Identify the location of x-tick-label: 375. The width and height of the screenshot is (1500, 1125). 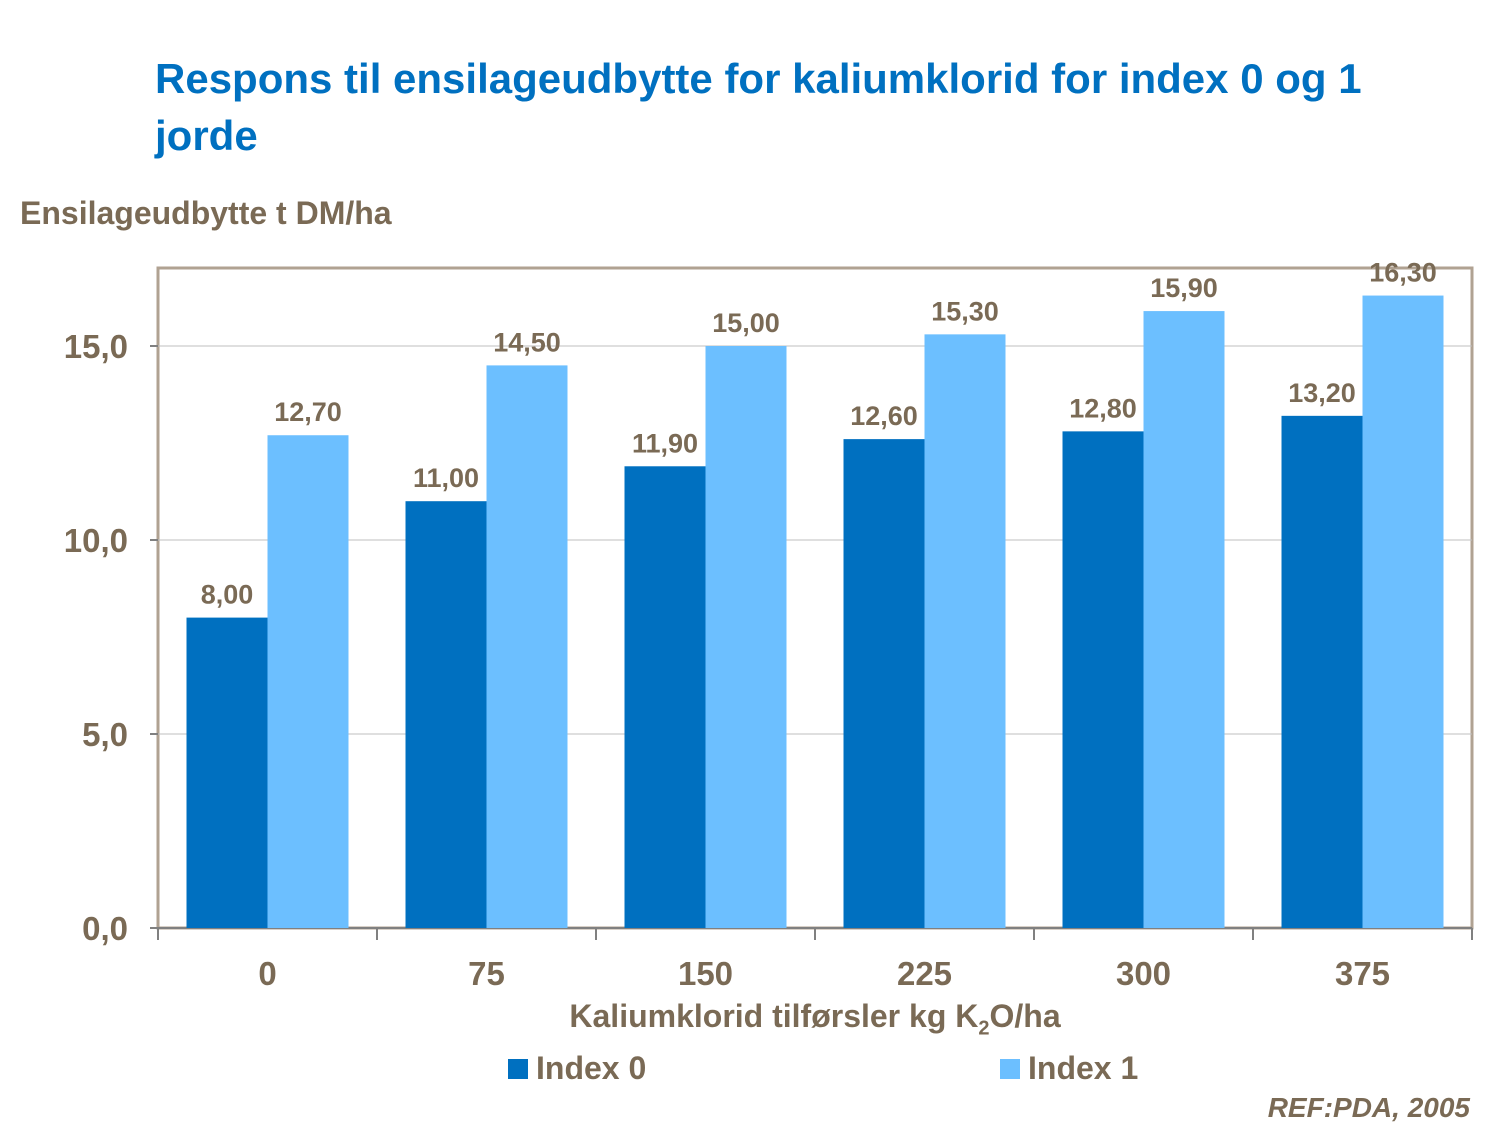
(1362, 973).